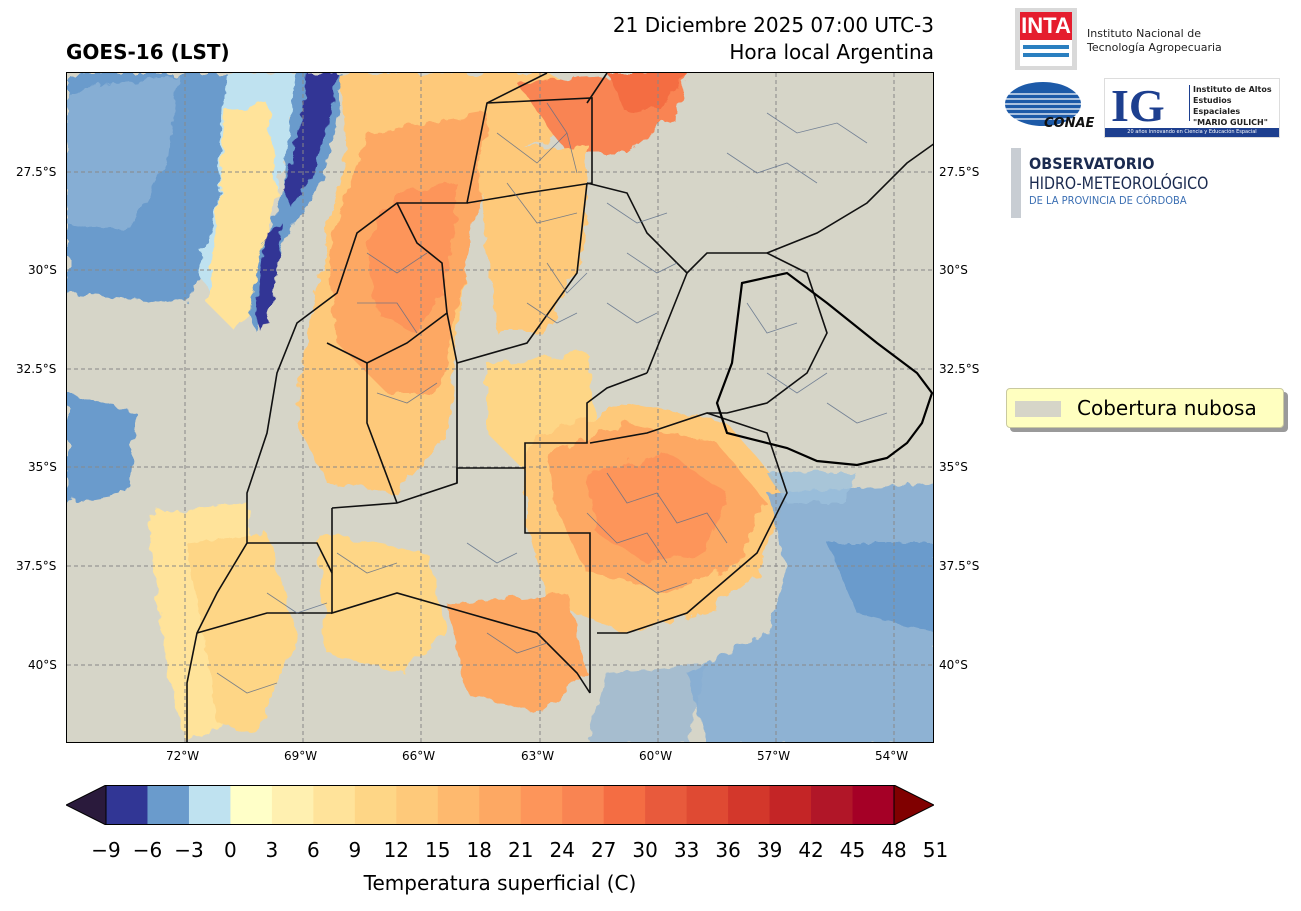  I want to click on colorbar-tick-label: 30, so click(645, 850).